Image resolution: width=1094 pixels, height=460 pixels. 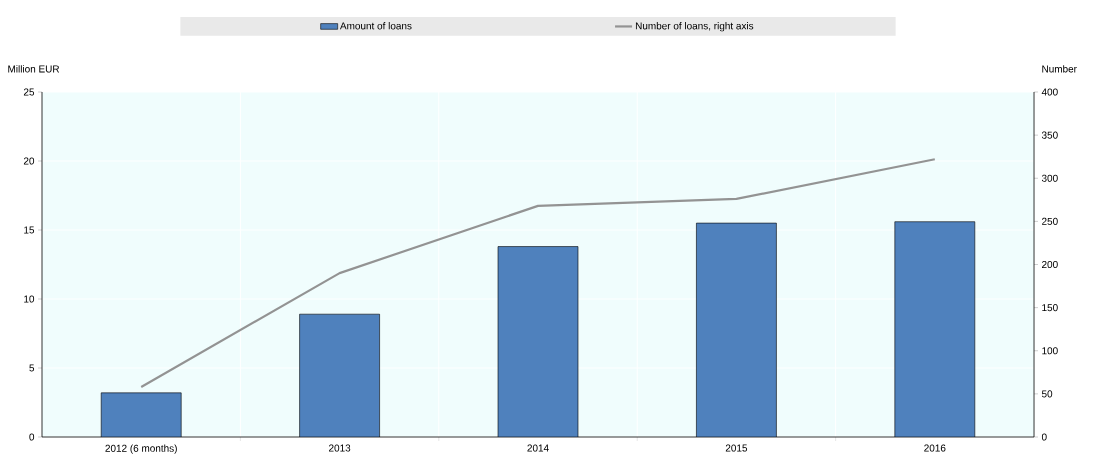 What do you see at coordinates (29, 161) in the screenshot?
I see `y-tick-label: 20` at bounding box center [29, 161].